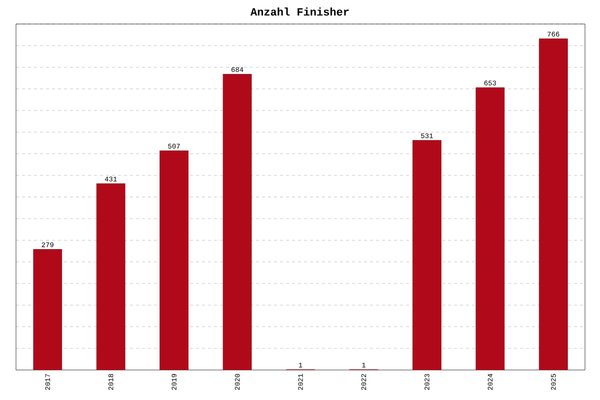 This screenshot has height=400, width=600. I want to click on chart-title: Anzahl Finisher, so click(299, 12).